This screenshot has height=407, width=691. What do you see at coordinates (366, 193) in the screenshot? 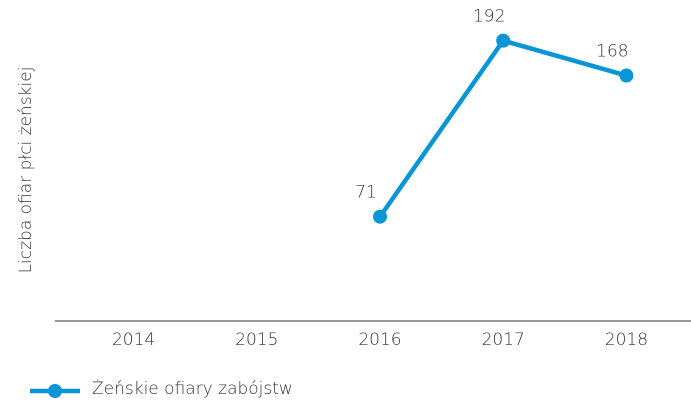
I see `data-label: 71` at bounding box center [366, 193].